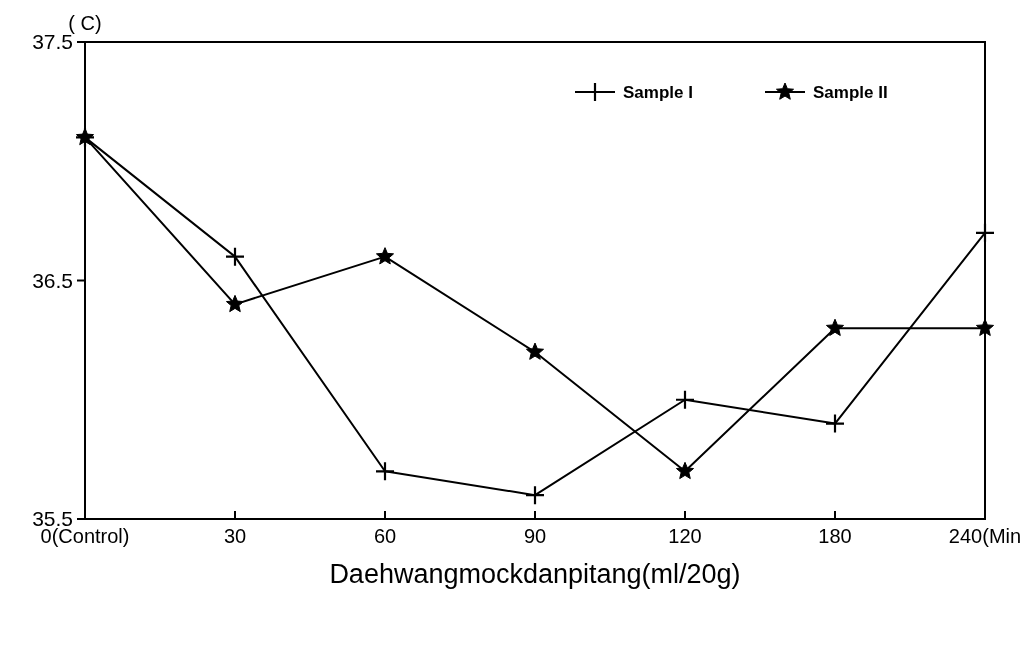 The height and width of the screenshot is (668, 1026). I want to click on x-tick-label: 120, so click(685, 536).